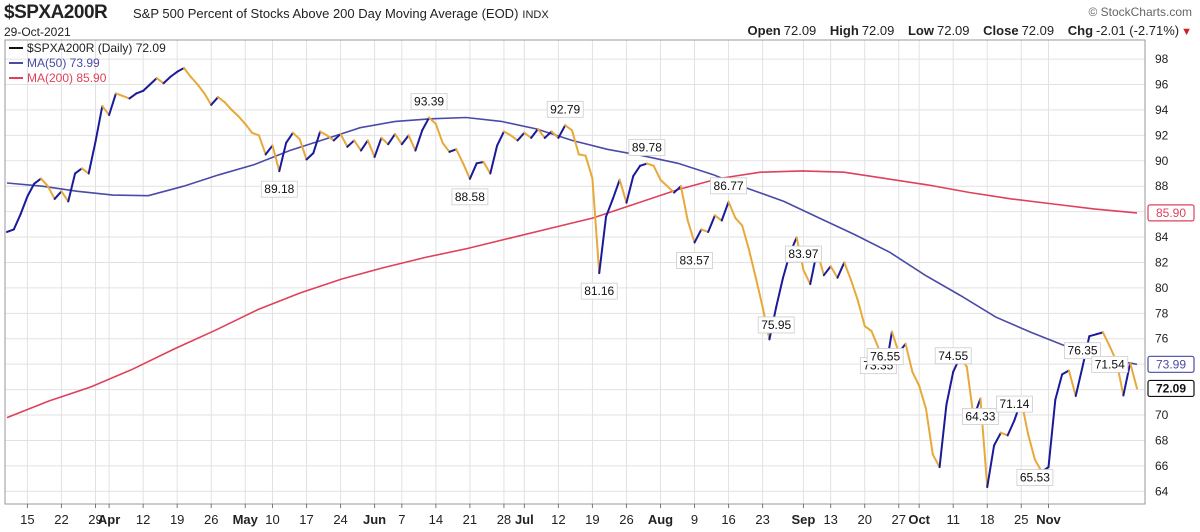 The image size is (1200, 532). I want to click on value-tag, so click(1171, 364).